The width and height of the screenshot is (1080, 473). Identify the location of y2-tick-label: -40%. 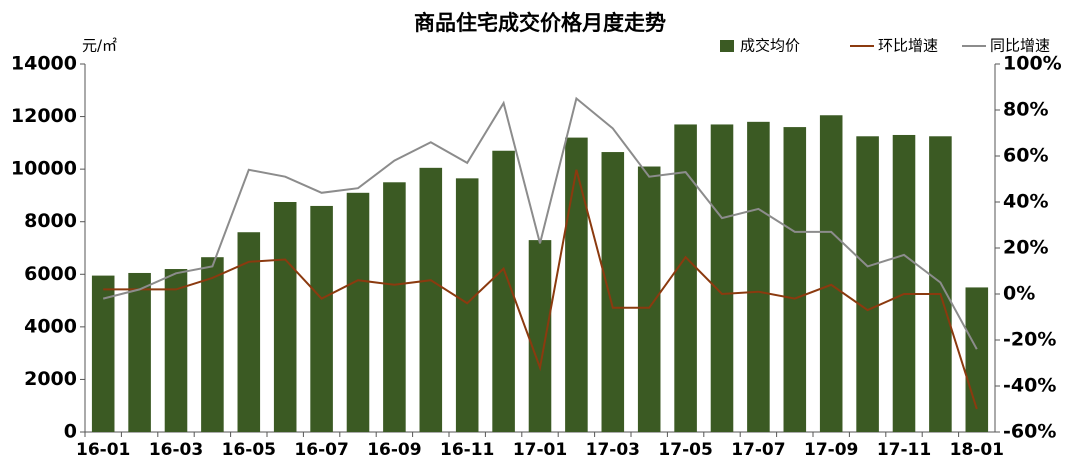
(1029, 386).